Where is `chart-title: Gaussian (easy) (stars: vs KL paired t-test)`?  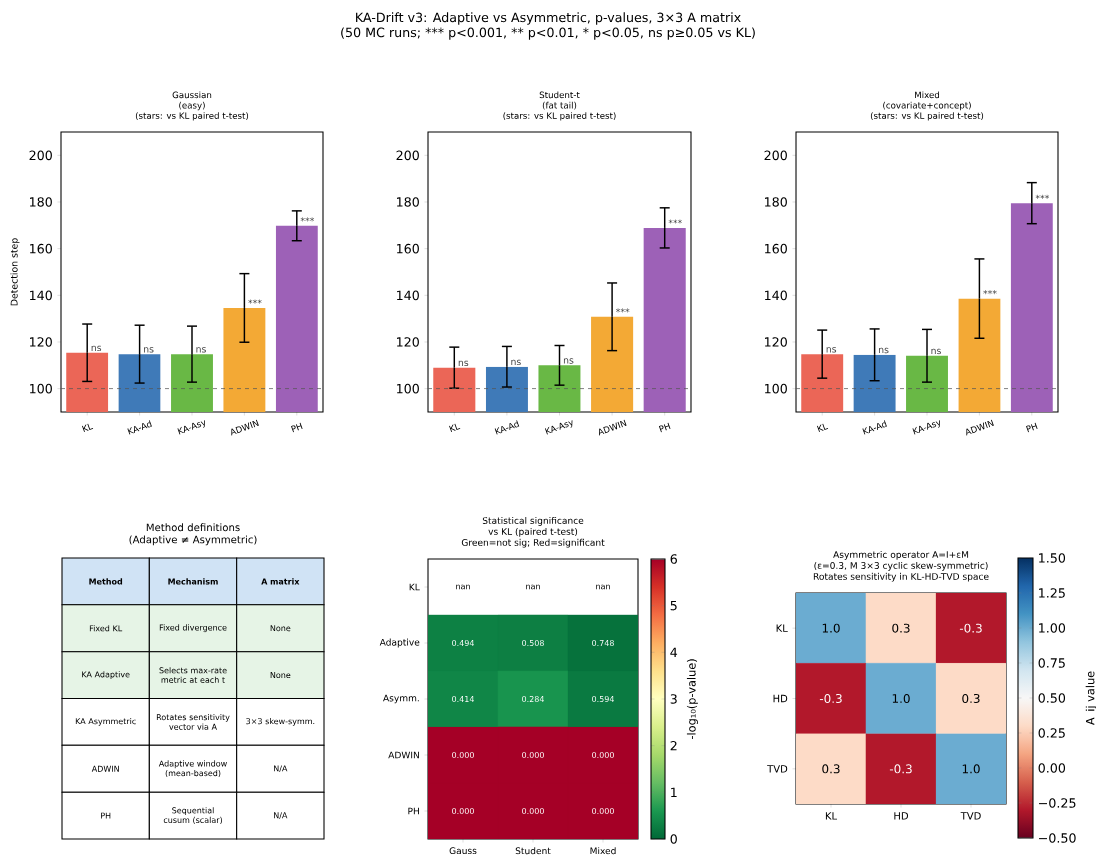 chart-title: Gaussian (easy) (stars: vs KL paired t-test) is located at coordinates (192, 106).